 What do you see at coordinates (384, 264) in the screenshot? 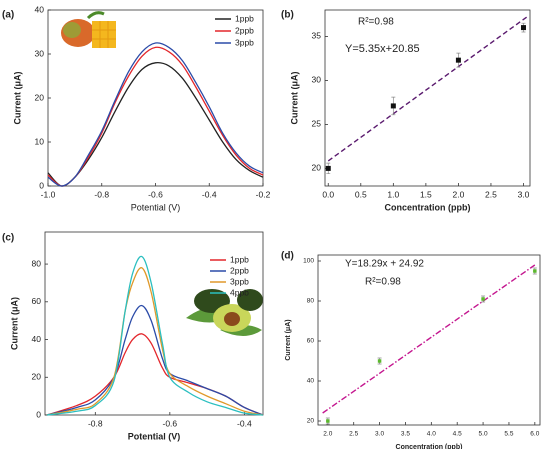
I see `annotation: Y=18.29x + 24.92` at bounding box center [384, 264].